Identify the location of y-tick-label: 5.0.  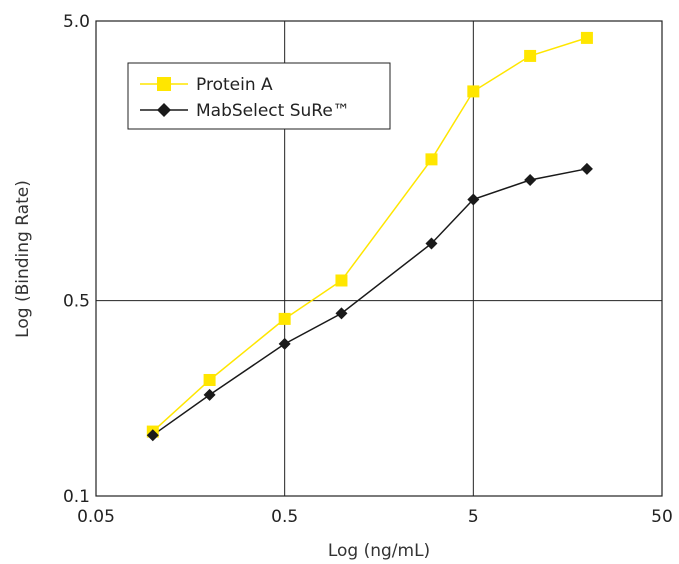
(76, 22).